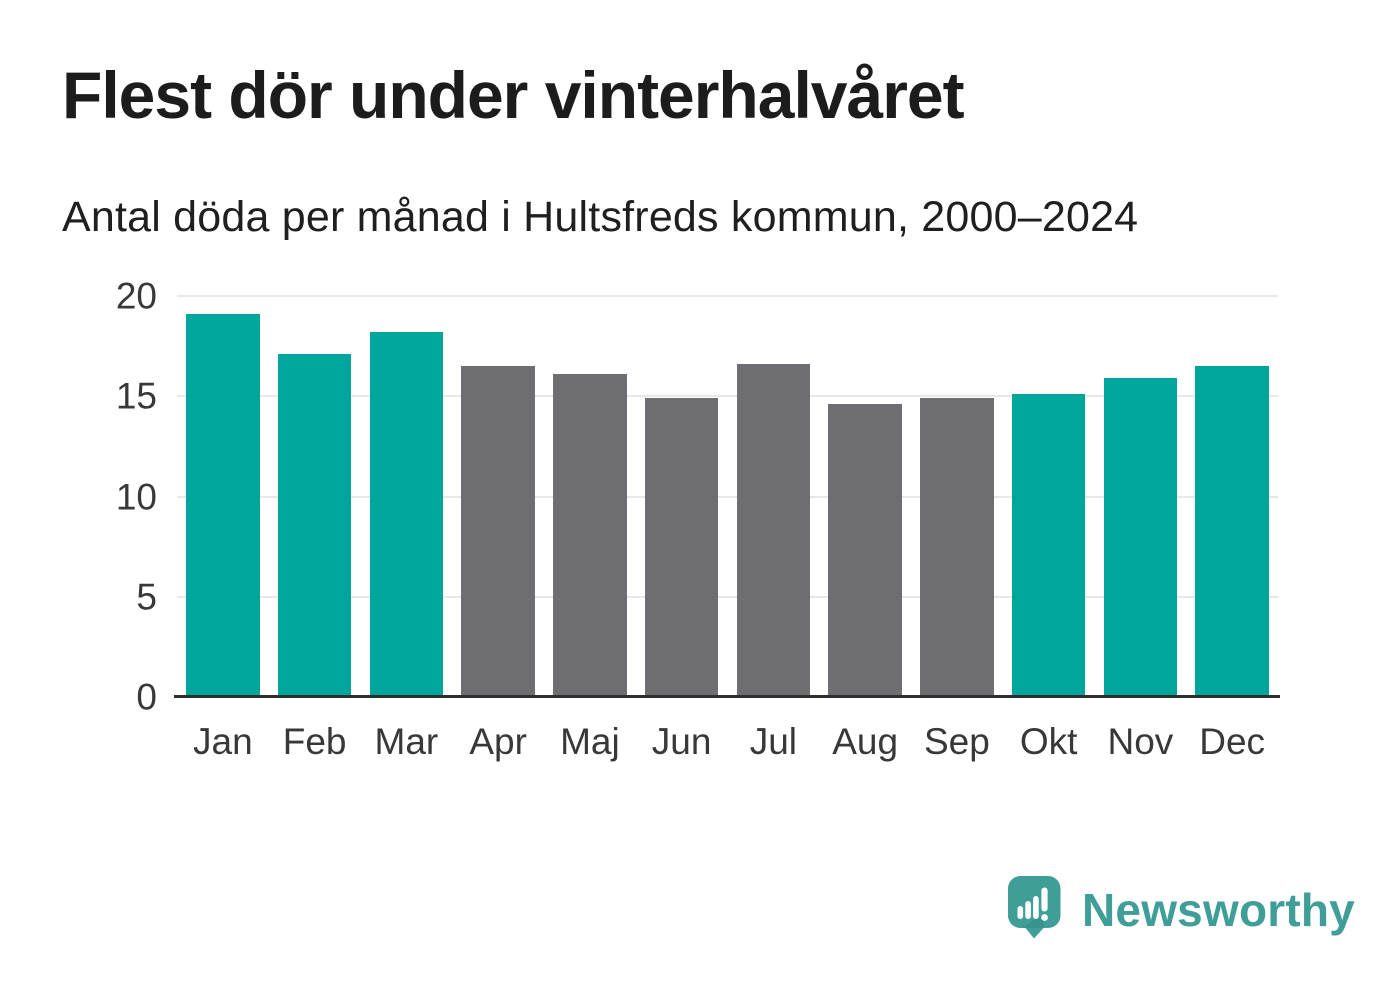 The height and width of the screenshot is (999, 1382). What do you see at coordinates (773, 741) in the screenshot?
I see `x-tick-label-jul: Jul` at bounding box center [773, 741].